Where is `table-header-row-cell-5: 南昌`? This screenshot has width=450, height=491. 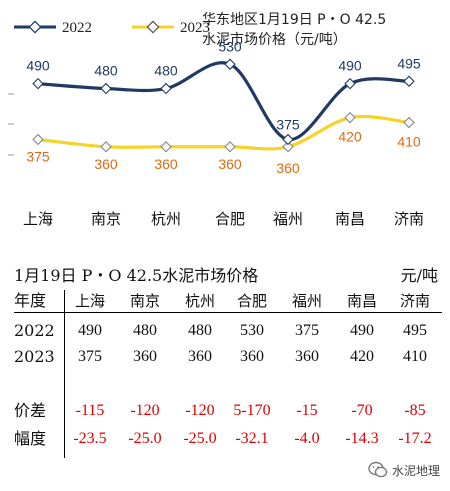
table-header-row-cell-5: 南昌 is located at coordinates (361, 301).